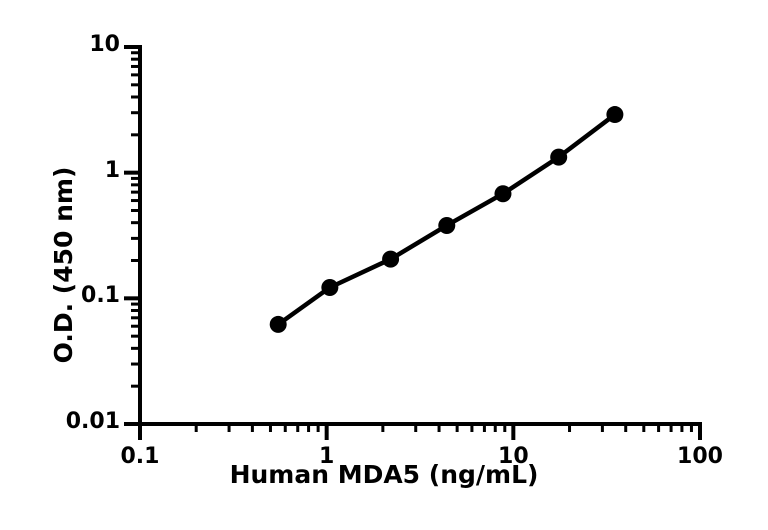 Image resolution: width=768 pixels, height=530 pixels. I want to click on x-axis-title: Human MDA5 (ng/mL), so click(384, 474).